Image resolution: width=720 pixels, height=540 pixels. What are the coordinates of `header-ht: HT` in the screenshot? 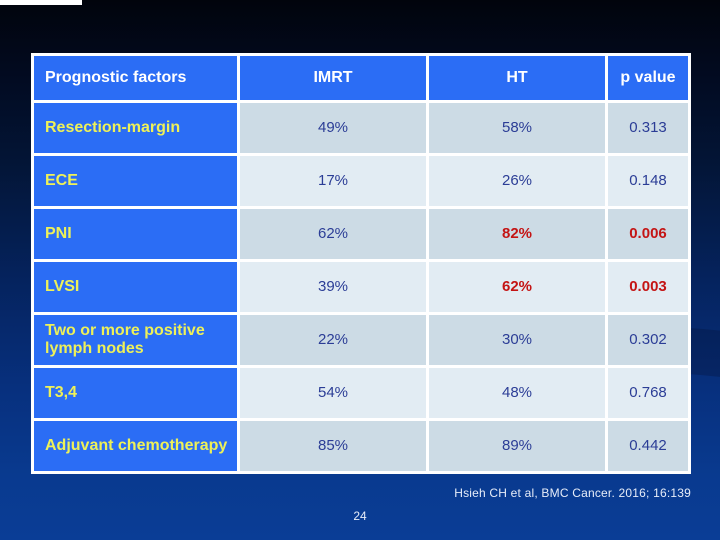 It's located at (517, 78).